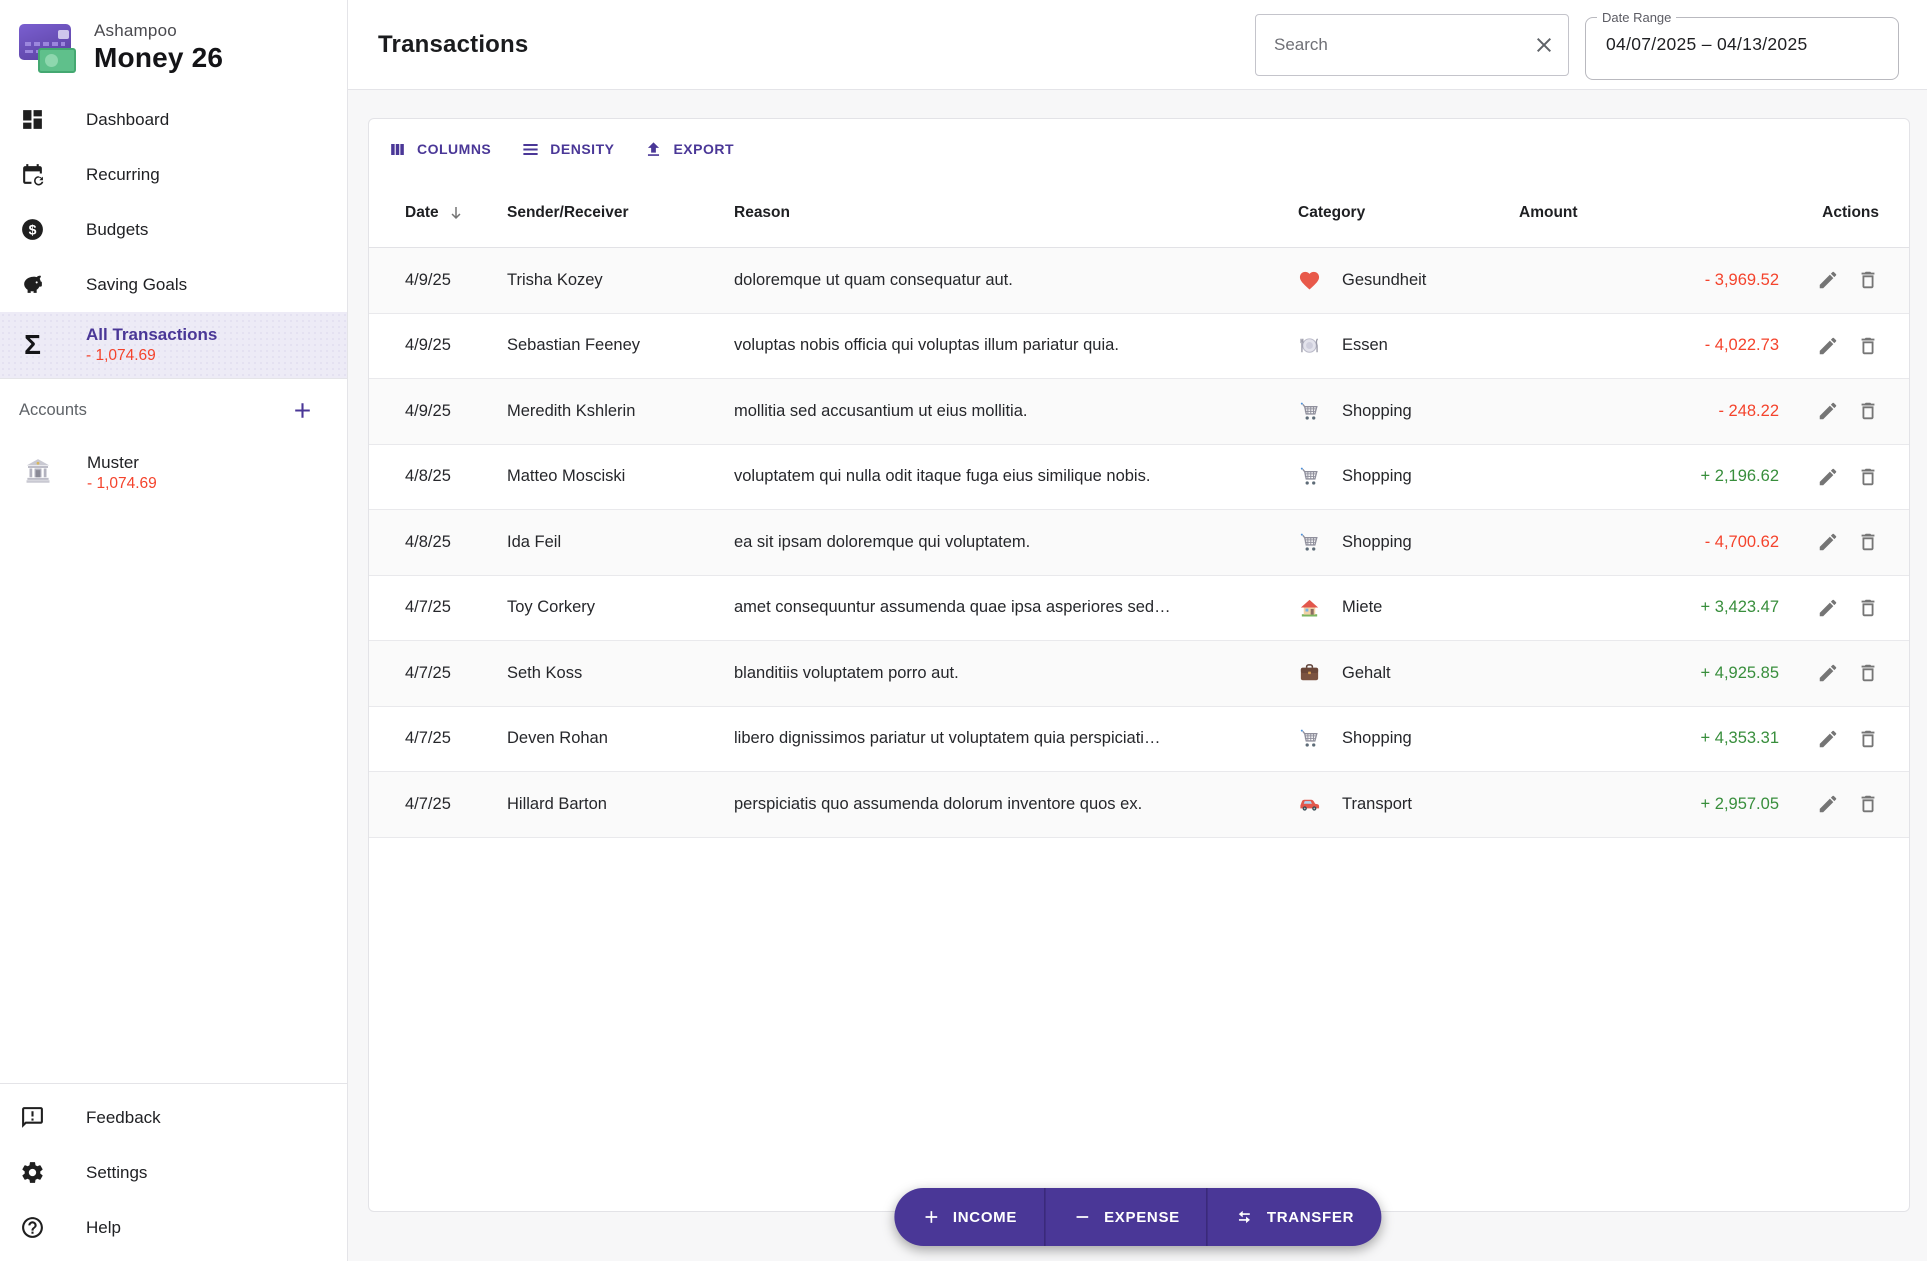 This screenshot has width=1927, height=1261. What do you see at coordinates (1332, 212) in the screenshot?
I see `column-header-category: Category` at bounding box center [1332, 212].